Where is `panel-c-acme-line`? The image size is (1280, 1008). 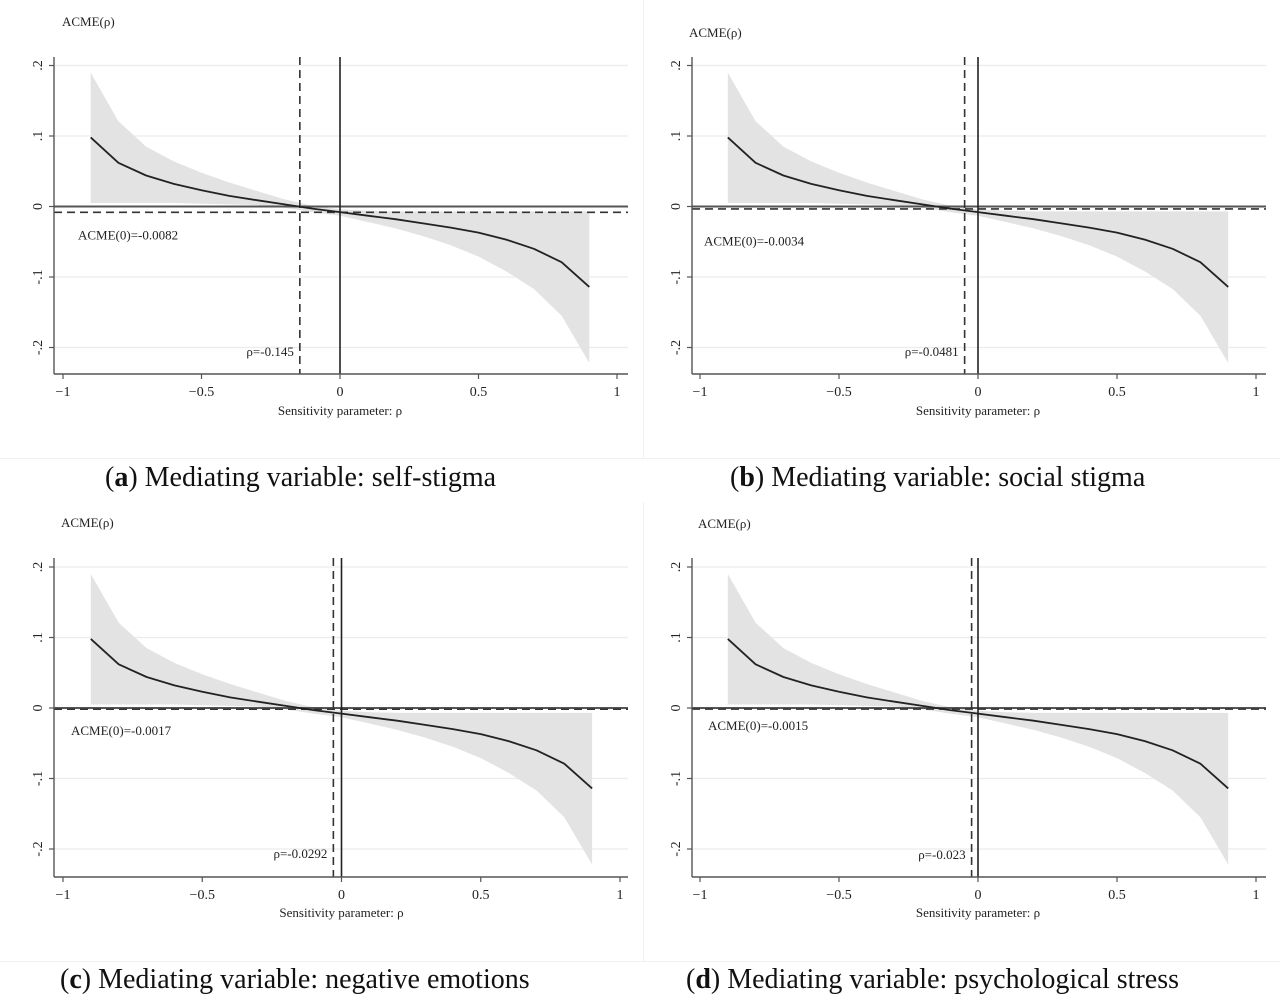
panel-c-acme-line is located at coordinates (341, 714).